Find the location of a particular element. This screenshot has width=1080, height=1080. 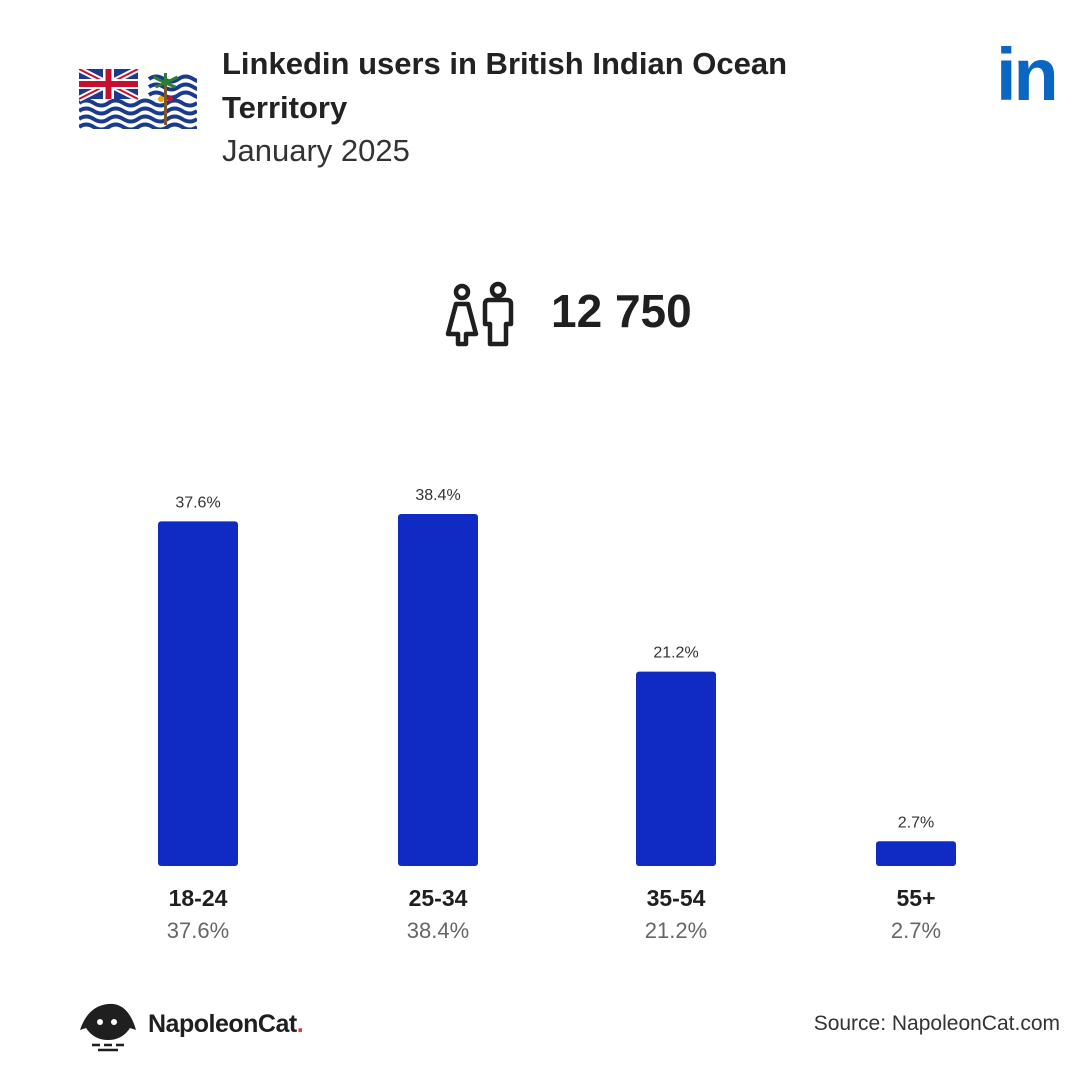

source-text: Source: NapoleonCat.com is located at coordinates (936, 1023).